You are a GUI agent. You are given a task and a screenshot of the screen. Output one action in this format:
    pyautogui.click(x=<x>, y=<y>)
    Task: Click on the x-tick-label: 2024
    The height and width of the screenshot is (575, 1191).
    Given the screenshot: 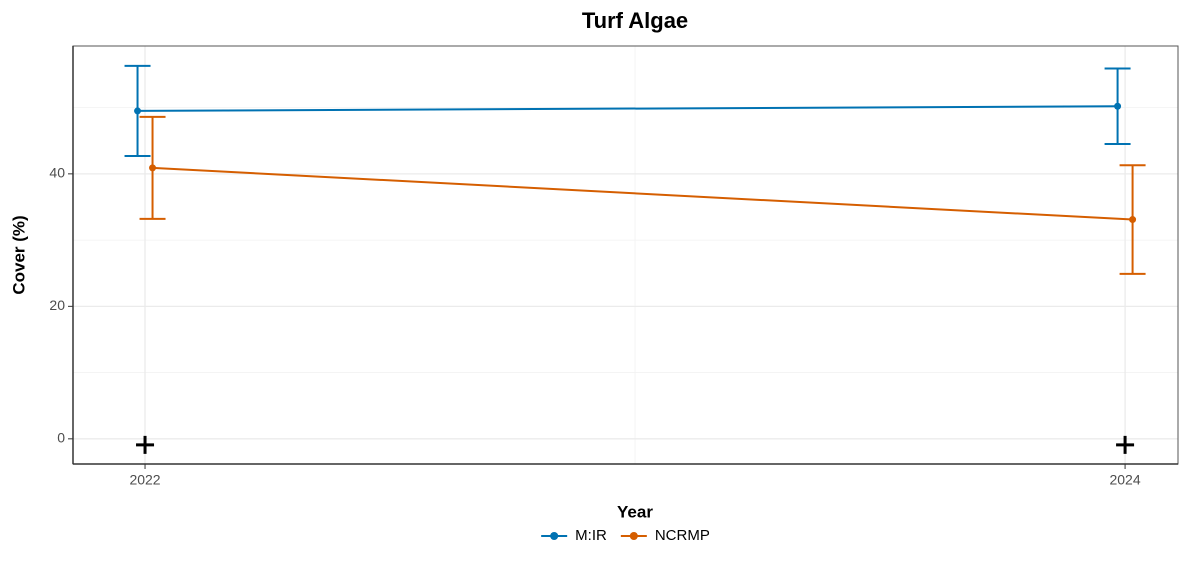 What is the action you would take?
    pyautogui.click(x=1124, y=480)
    